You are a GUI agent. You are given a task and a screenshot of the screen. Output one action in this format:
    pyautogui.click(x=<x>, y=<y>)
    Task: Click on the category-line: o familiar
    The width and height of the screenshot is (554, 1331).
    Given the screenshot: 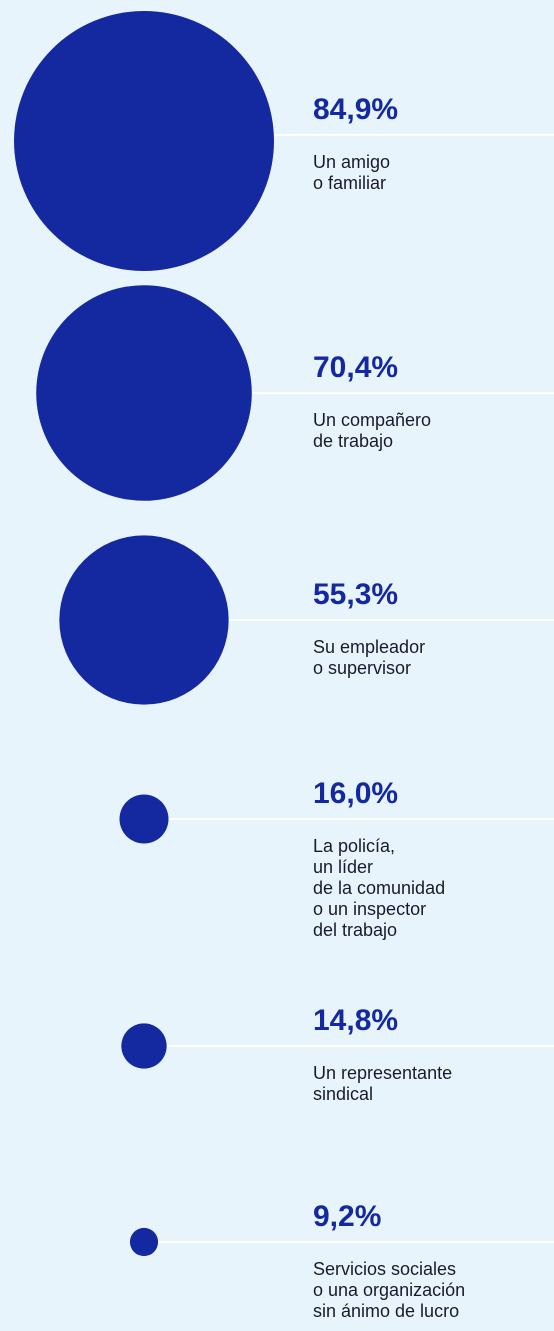 What is the action you would take?
    pyautogui.click(x=349, y=183)
    